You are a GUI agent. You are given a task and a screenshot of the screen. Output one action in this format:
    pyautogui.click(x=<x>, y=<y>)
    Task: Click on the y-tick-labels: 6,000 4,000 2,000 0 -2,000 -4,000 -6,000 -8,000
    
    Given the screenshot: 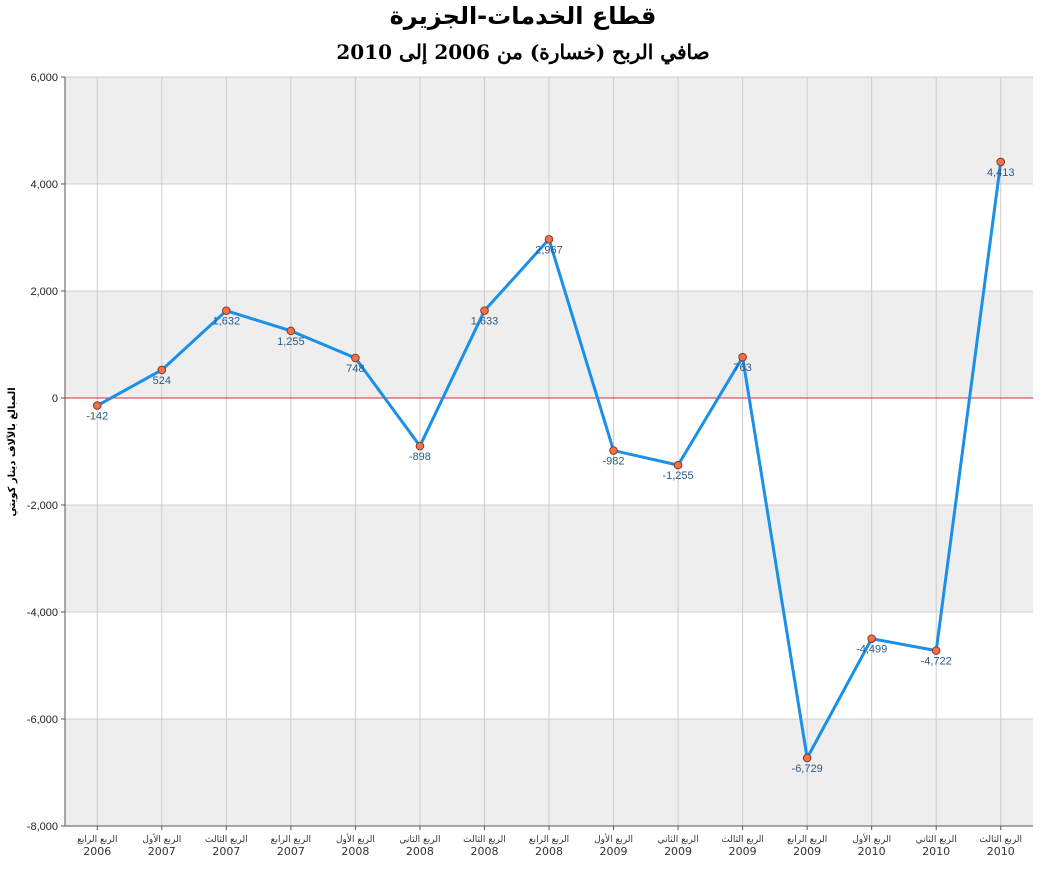 What is the action you would take?
    pyautogui.click(x=46, y=452)
    